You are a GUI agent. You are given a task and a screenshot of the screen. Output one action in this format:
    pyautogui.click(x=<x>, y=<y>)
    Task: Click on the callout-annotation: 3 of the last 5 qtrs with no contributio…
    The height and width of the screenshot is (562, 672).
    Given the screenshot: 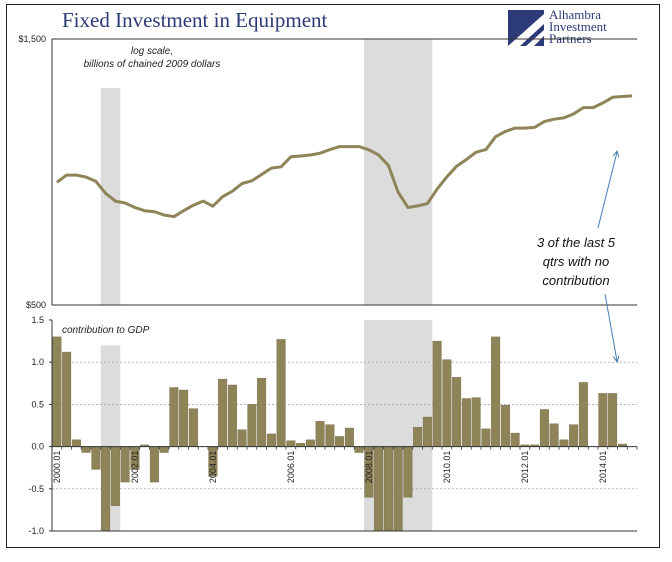 What is the action you would take?
    pyautogui.click(x=577, y=256)
    